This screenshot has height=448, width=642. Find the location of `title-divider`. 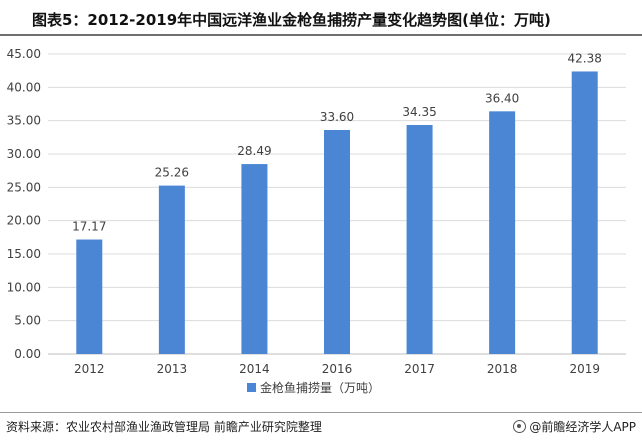

title-divider is located at coordinates (321, 35).